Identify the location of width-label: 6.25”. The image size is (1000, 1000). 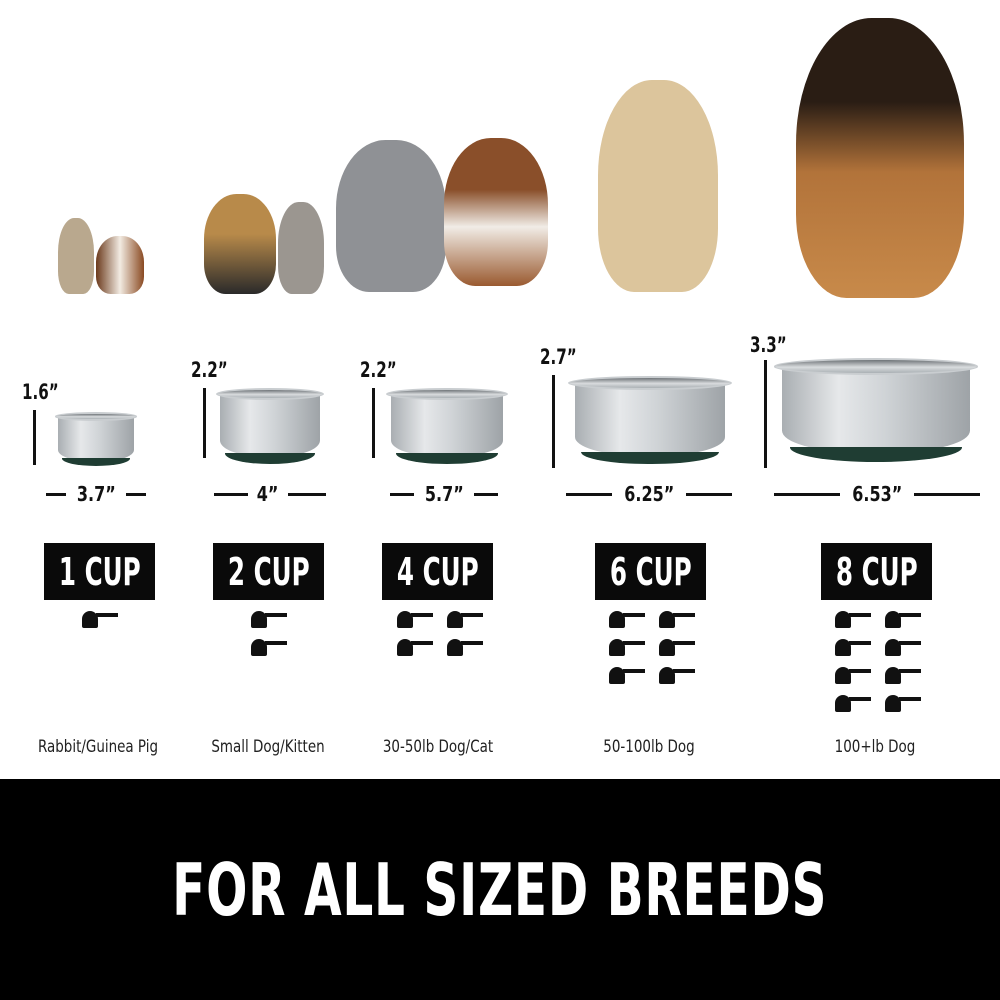
(649, 494).